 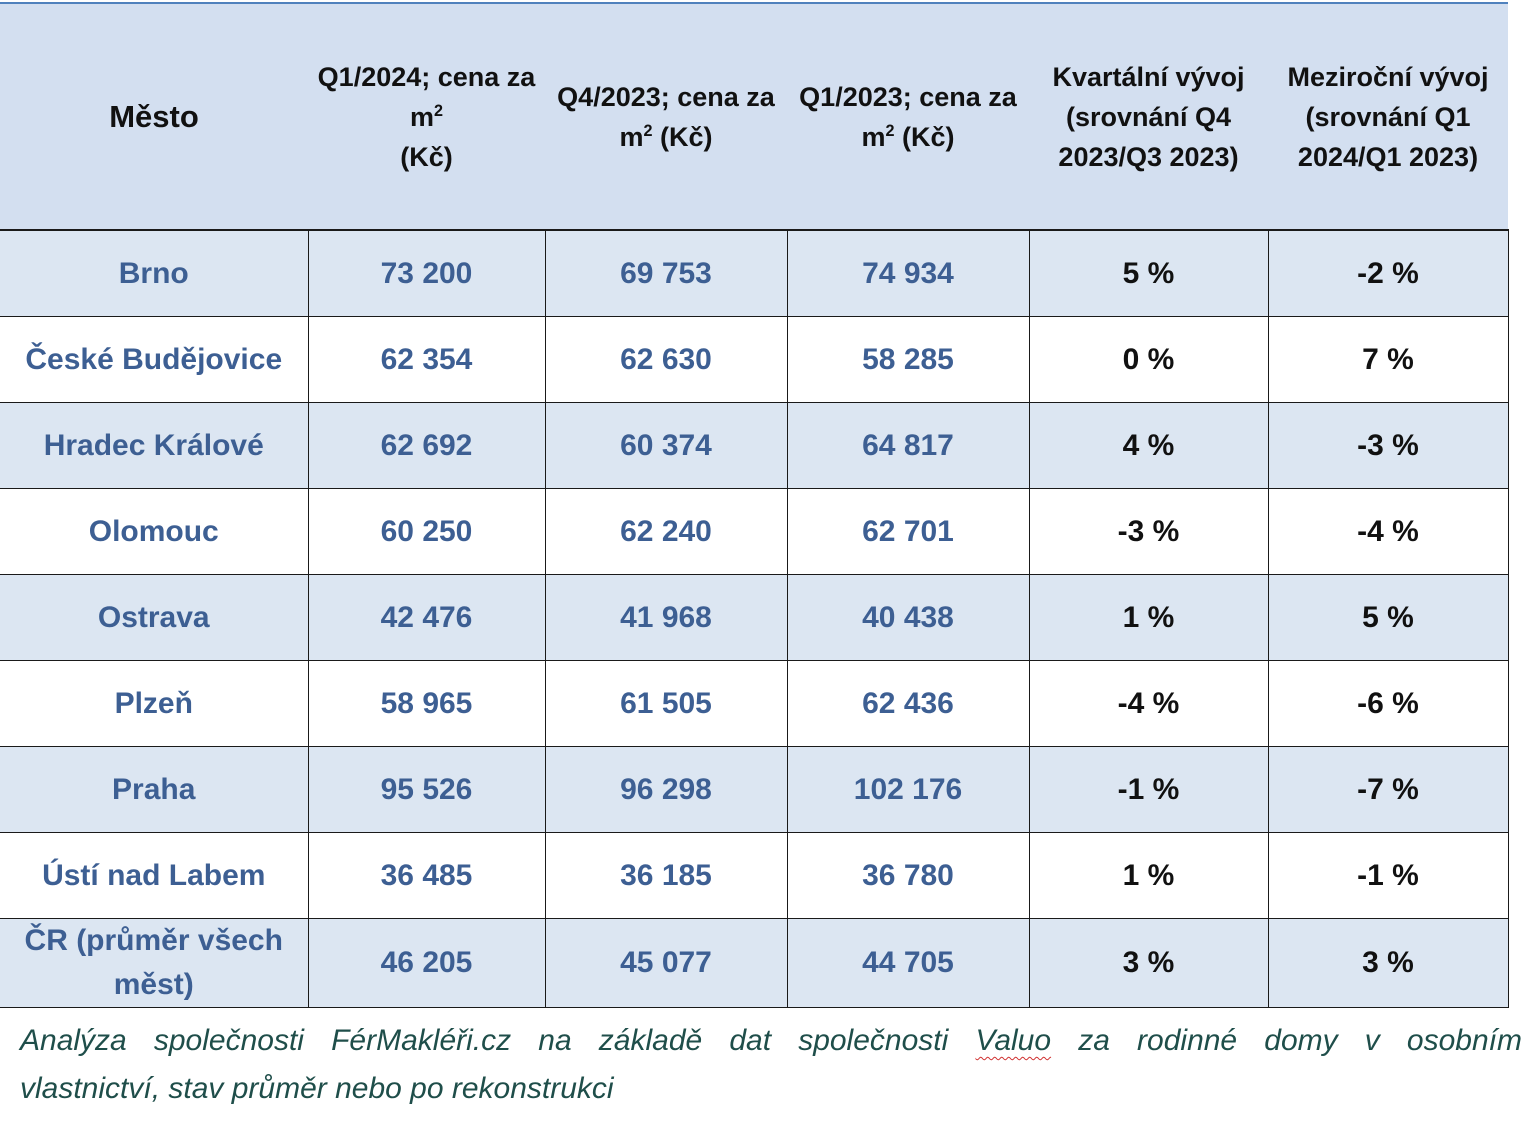 What do you see at coordinates (908, 359) in the screenshot?
I see `q1-2023-cell: 58 285` at bounding box center [908, 359].